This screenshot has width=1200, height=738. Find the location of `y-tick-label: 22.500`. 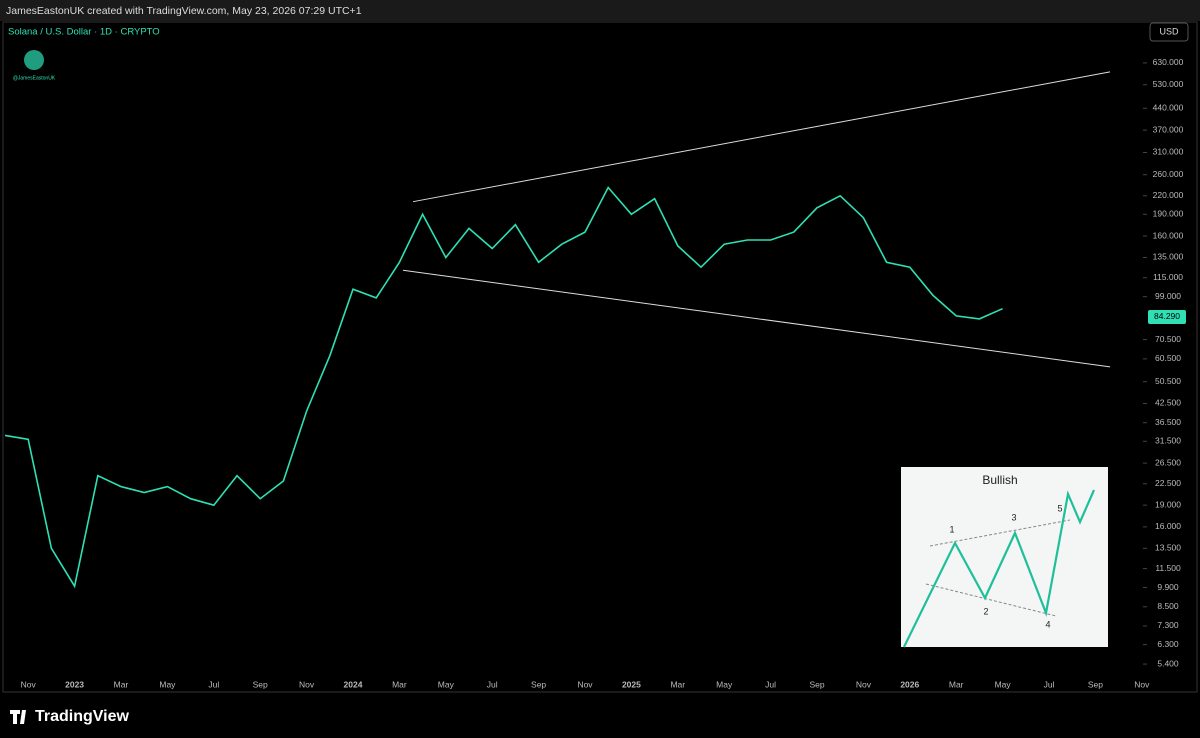

y-tick-label: 22.500 is located at coordinates (1168, 483).